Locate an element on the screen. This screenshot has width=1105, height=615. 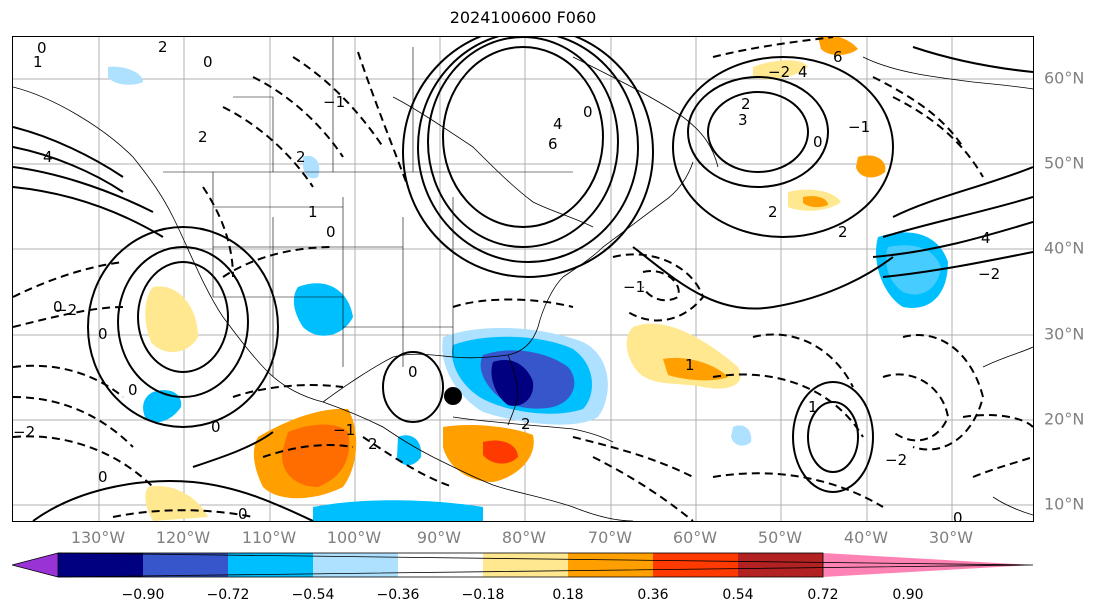
lon-label: 40°W is located at coordinates (866, 537).